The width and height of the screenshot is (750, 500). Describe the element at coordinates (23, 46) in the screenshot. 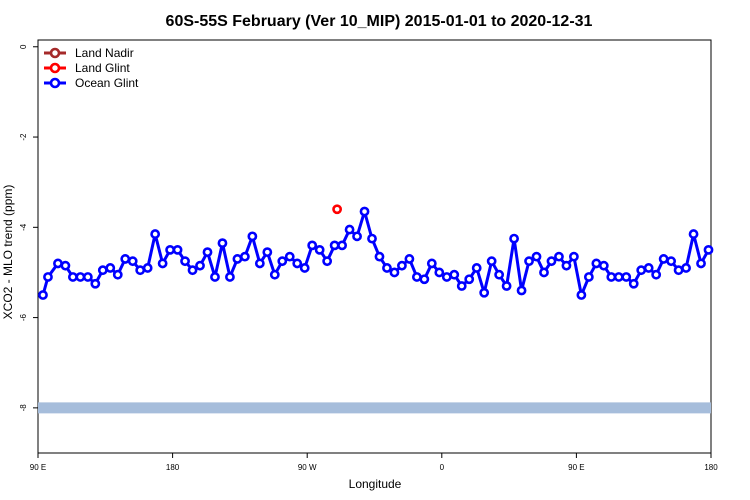

I see `y-tick-label: 0` at that location.